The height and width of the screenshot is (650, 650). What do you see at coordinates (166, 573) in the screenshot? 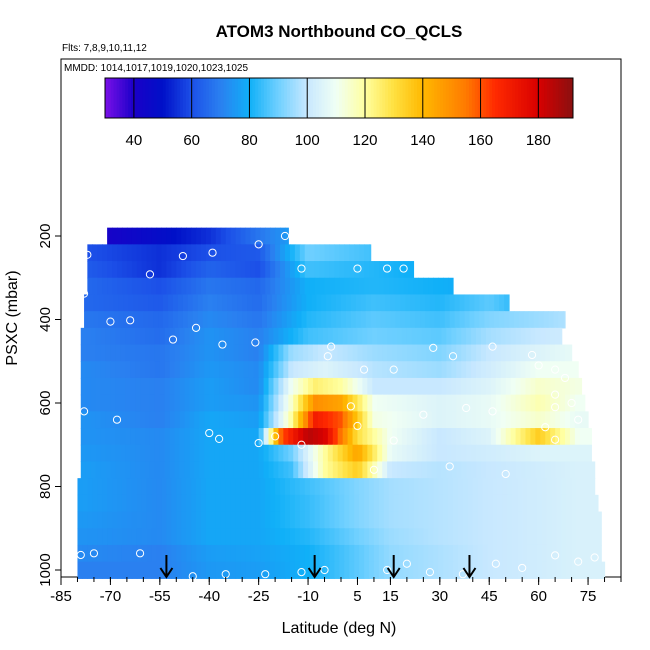
I see `flight-marker-arrowhead` at bounding box center [166, 573].